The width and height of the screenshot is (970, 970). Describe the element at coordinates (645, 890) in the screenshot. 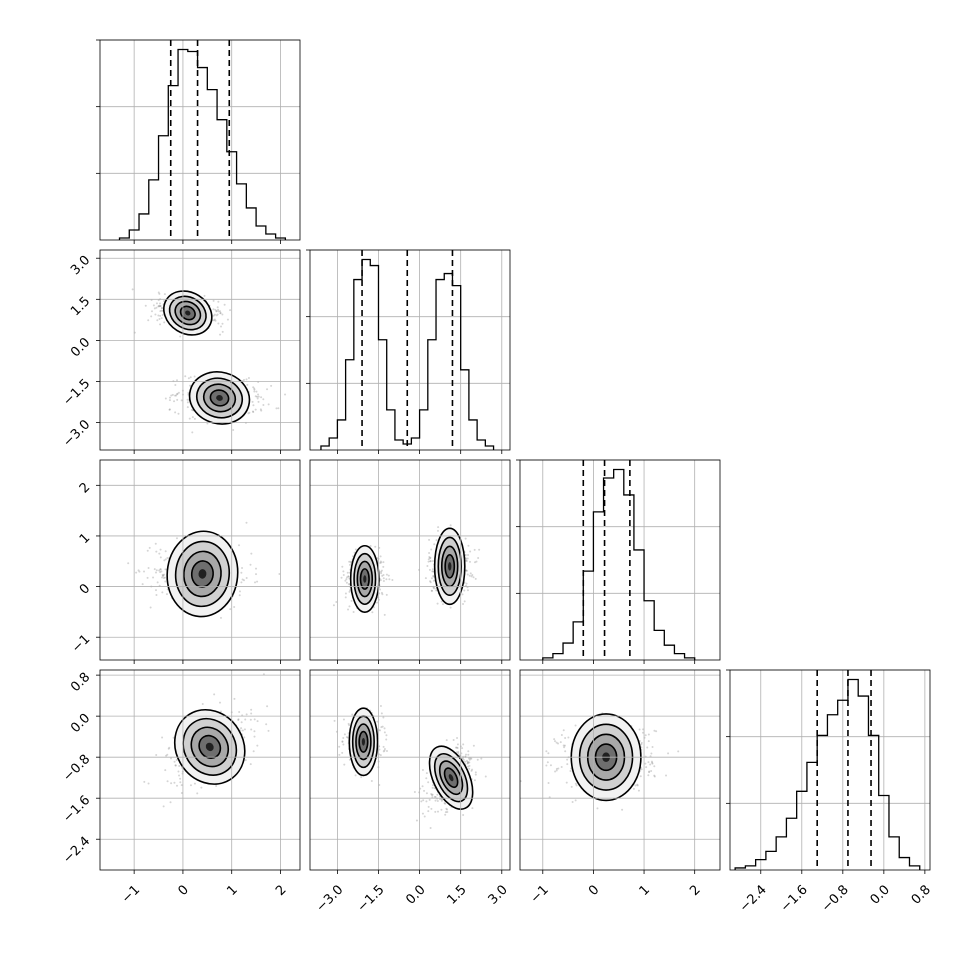

I see `x-tick-label: 1` at that location.